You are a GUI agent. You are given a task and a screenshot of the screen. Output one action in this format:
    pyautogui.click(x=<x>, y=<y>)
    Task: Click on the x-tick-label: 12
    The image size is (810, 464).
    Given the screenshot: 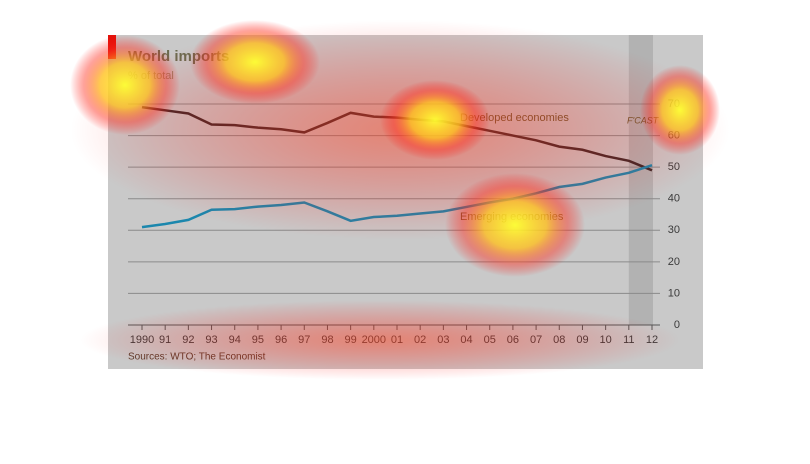 What is the action you would take?
    pyautogui.click(x=652, y=340)
    